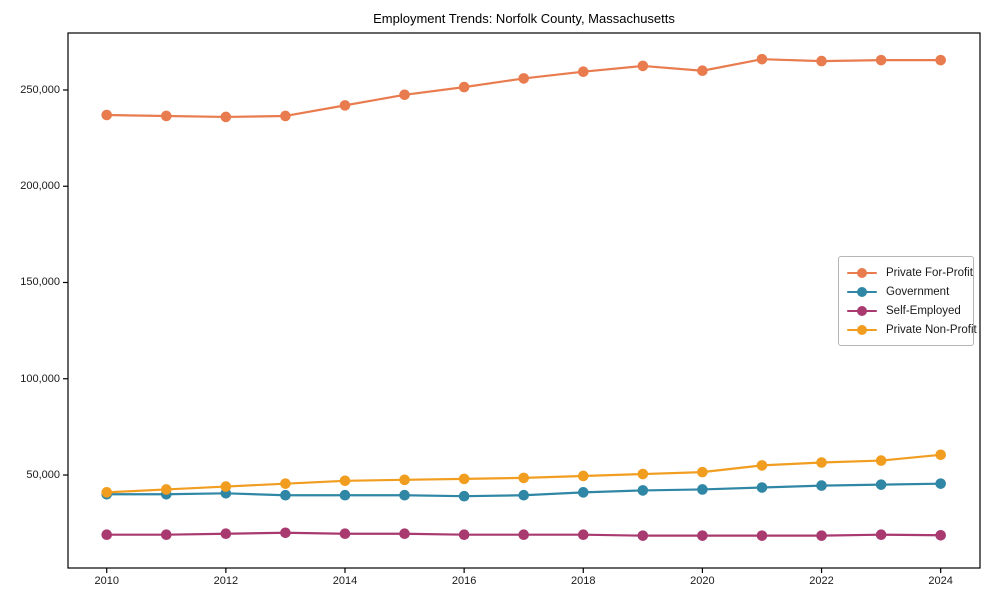 The width and height of the screenshot is (1000, 600). Describe the element at coordinates (40, 378) in the screenshot. I see `y-tick-label: 100,000` at that location.